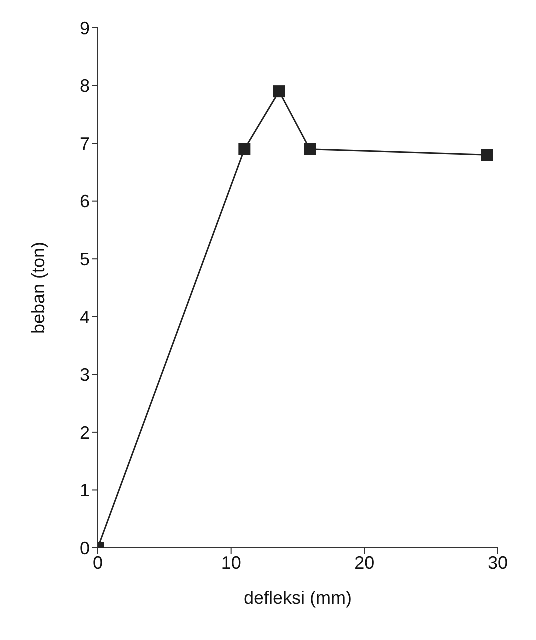  Describe the element at coordinates (85, 86) in the screenshot. I see `y-tick-label: 8` at that location.